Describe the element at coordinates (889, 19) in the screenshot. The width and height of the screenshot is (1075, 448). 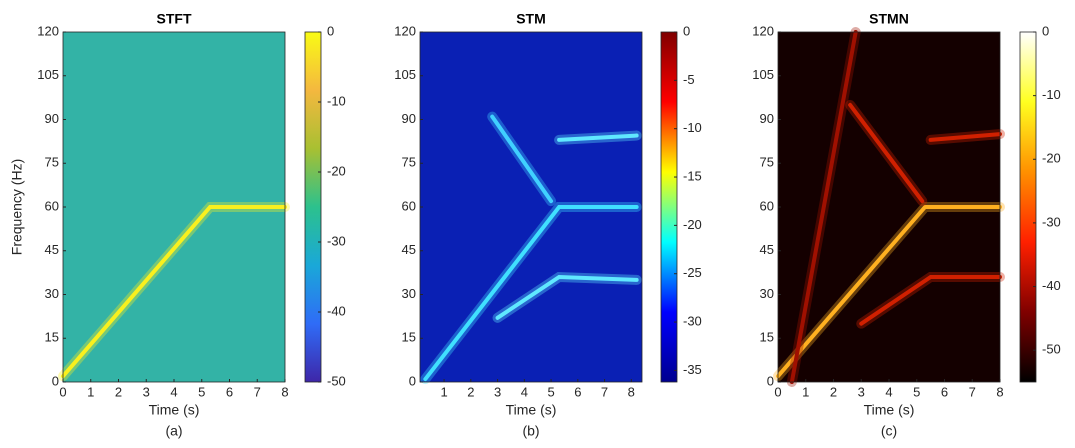
I see `chart-title: STMN` at that location.